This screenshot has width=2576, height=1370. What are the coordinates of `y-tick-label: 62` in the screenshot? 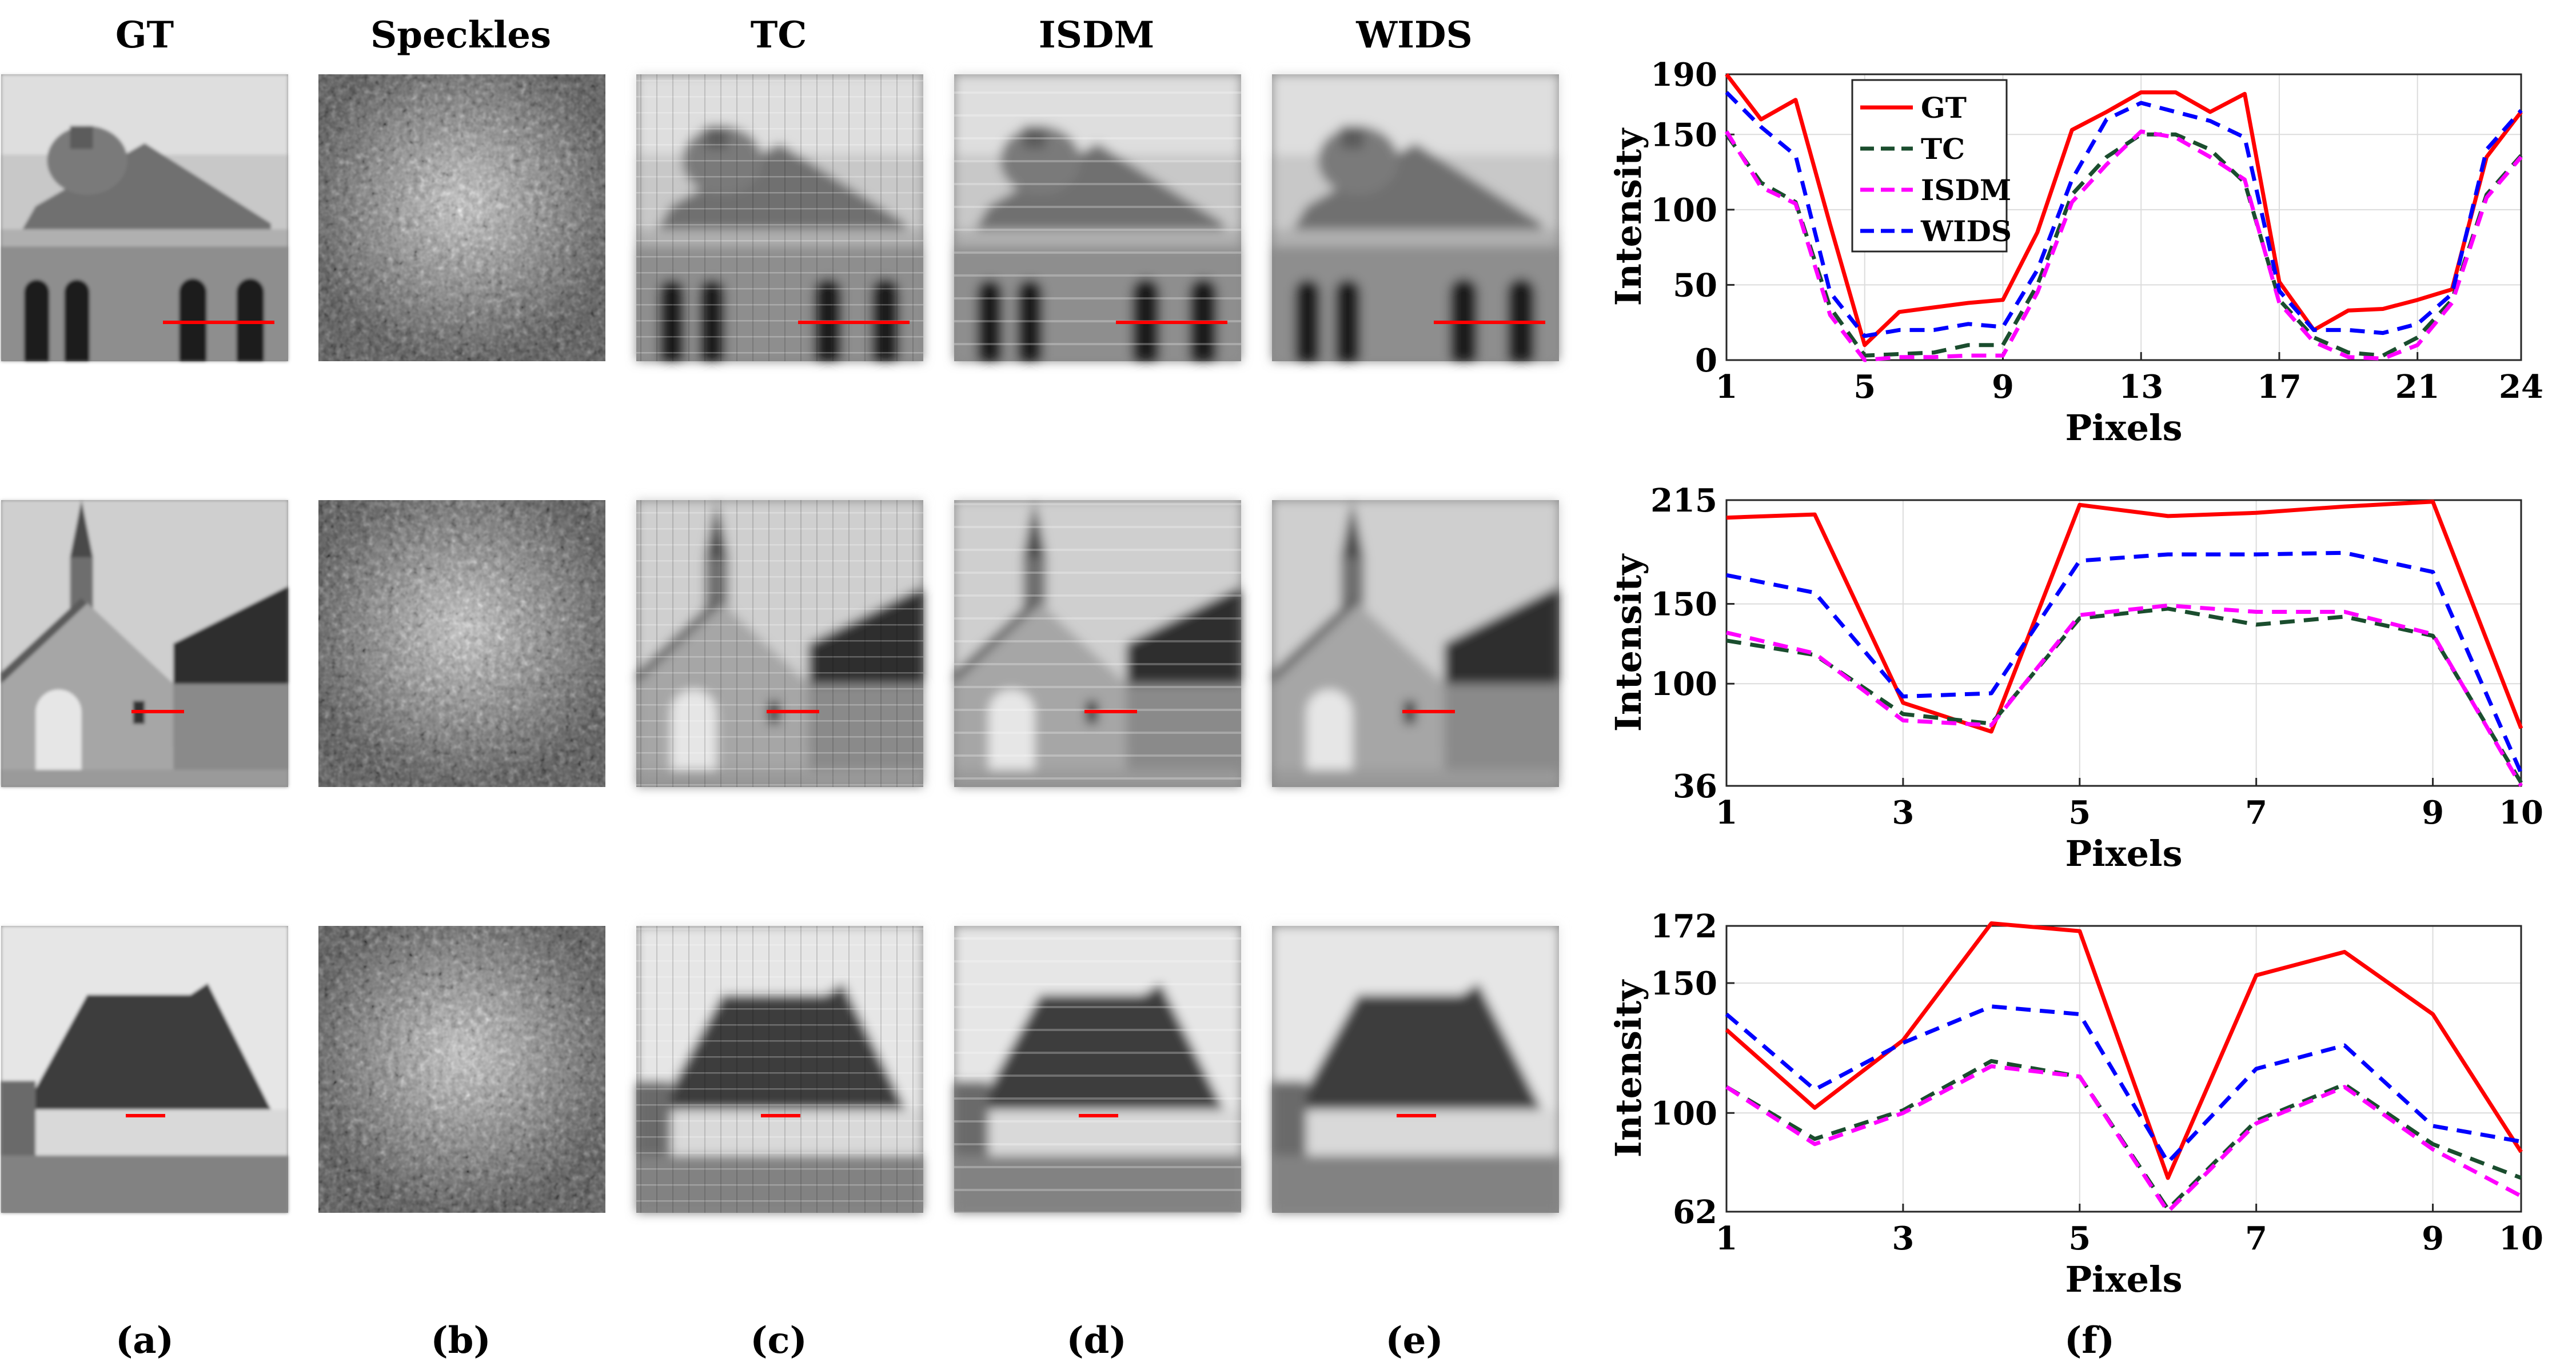 It's located at (1695, 1212).